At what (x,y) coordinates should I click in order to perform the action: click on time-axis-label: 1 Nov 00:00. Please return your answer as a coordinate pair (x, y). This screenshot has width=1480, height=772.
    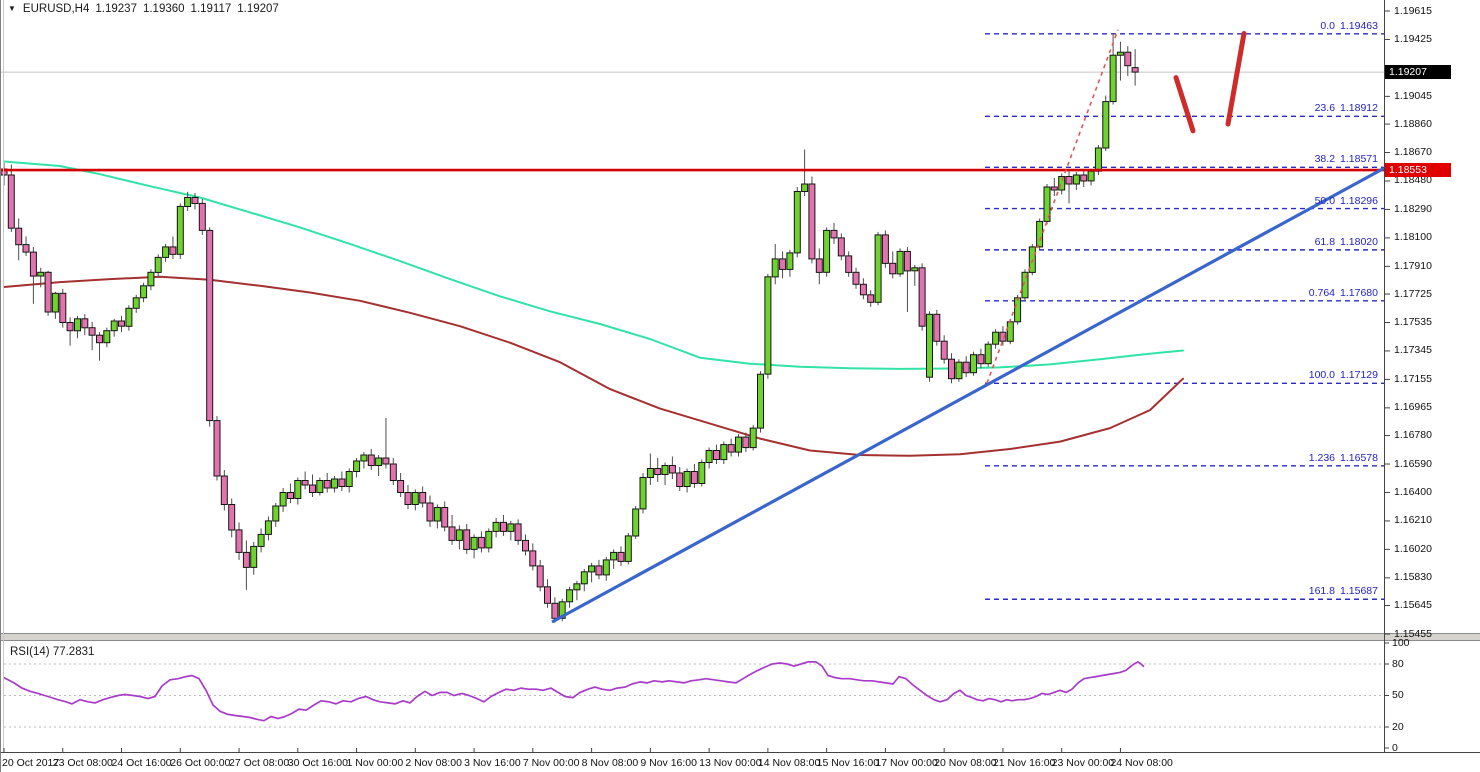
    Looking at the image, I should click on (375, 763).